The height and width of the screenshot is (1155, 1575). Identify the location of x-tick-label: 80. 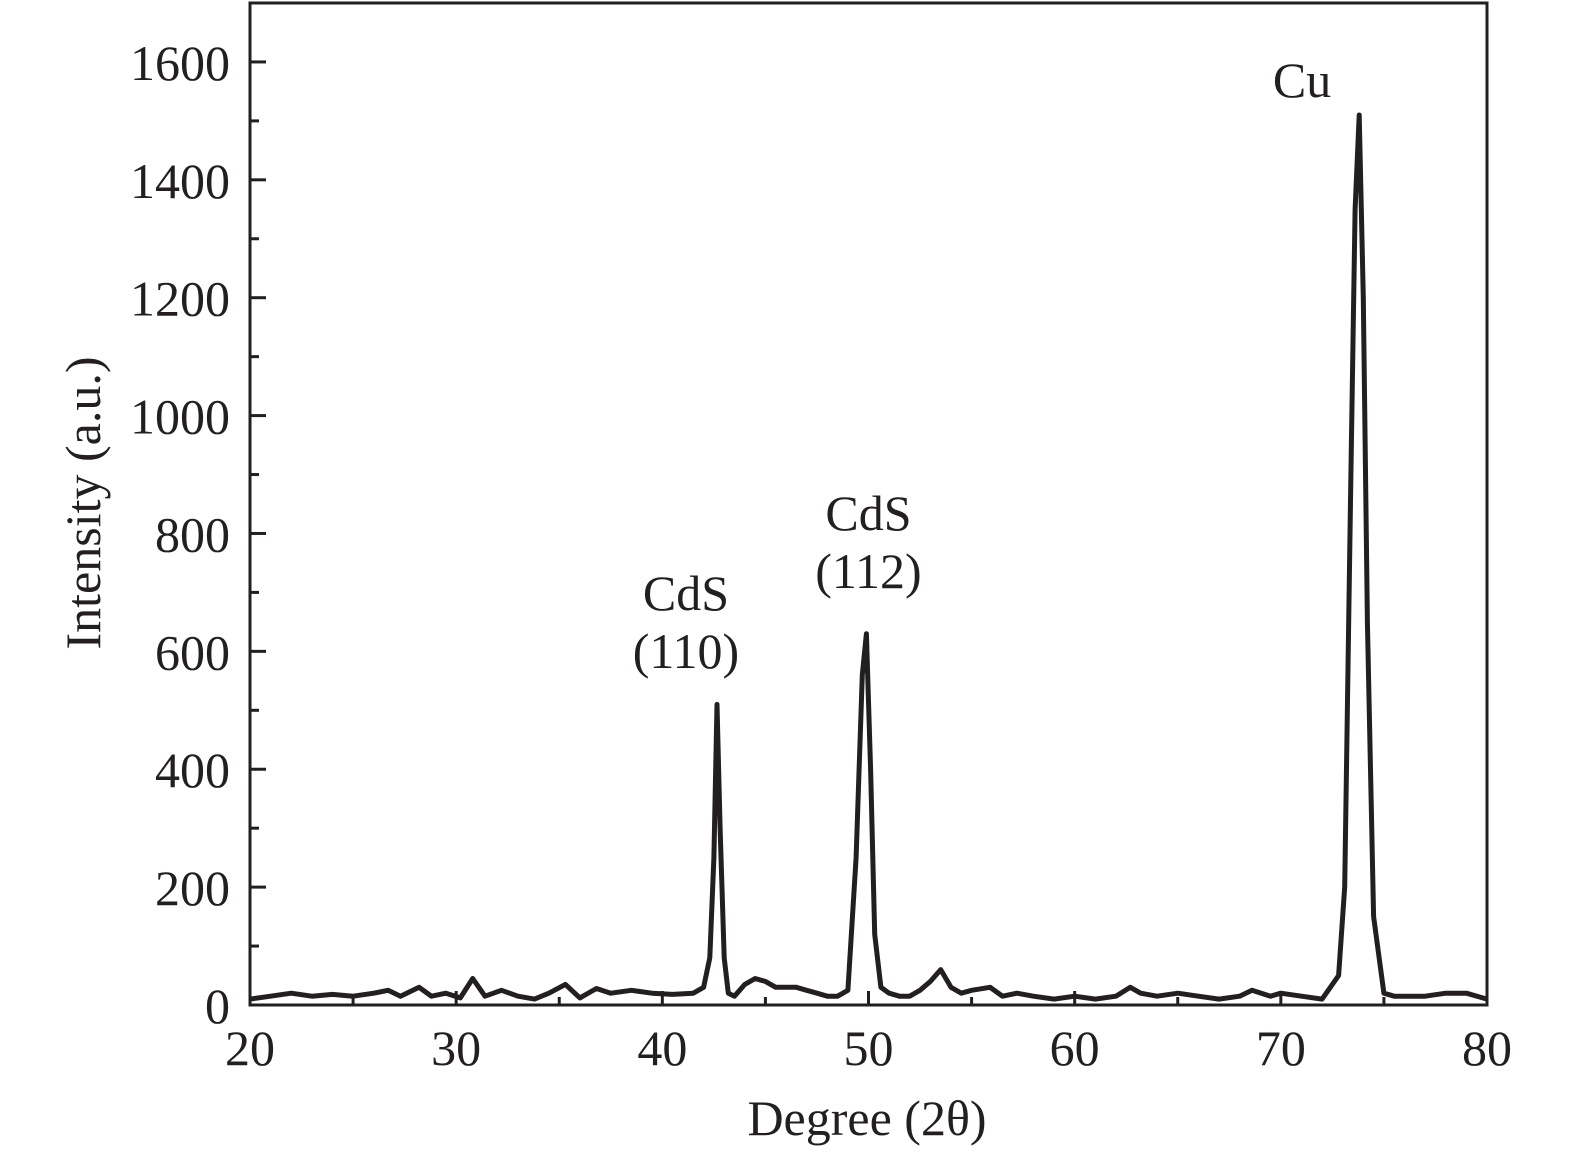
(1487, 1048).